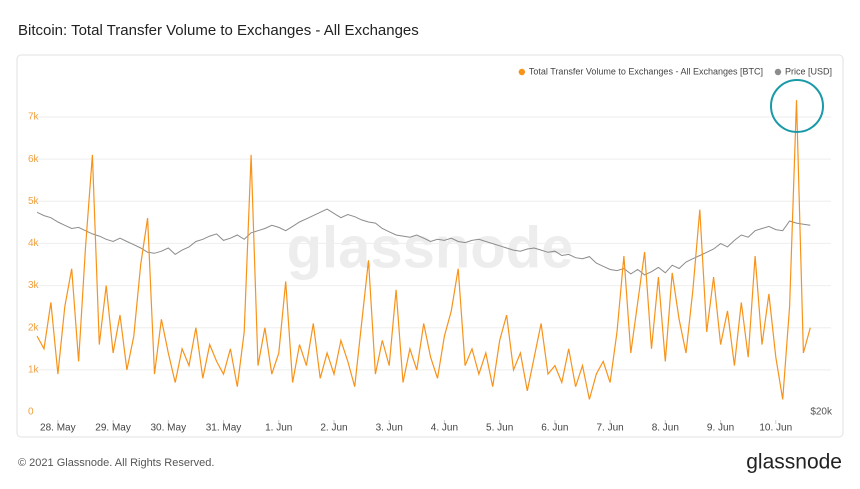 The width and height of the screenshot is (860, 489). I want to click on x-tick-label: 29. May, so click(113, 428).